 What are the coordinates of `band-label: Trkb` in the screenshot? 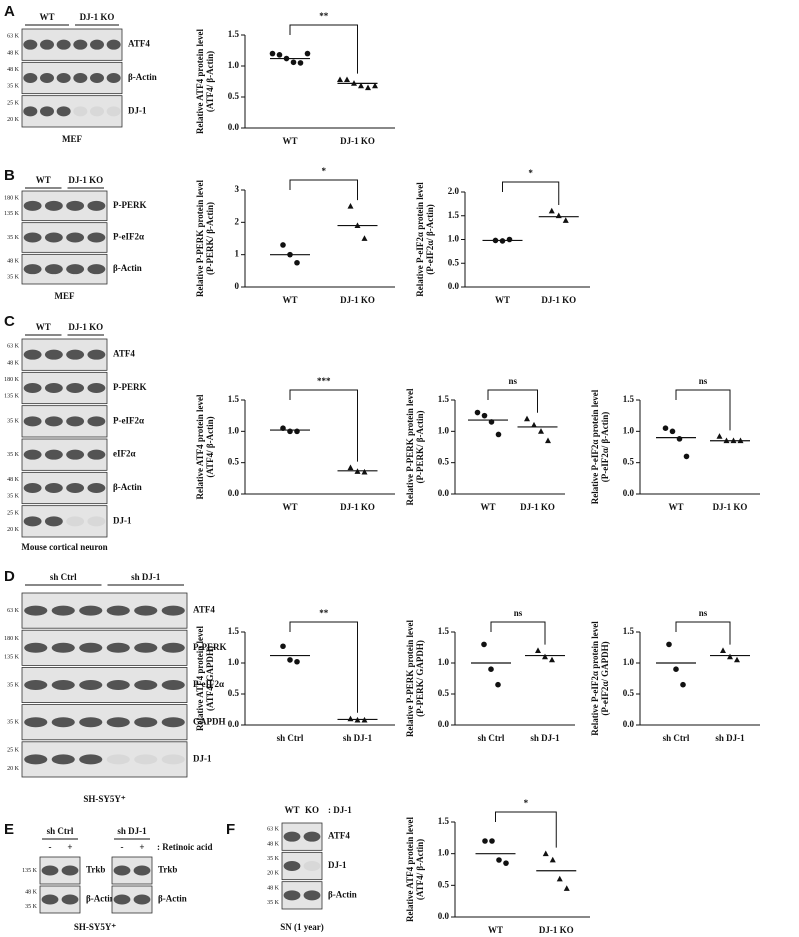 It's located at (167, 870).